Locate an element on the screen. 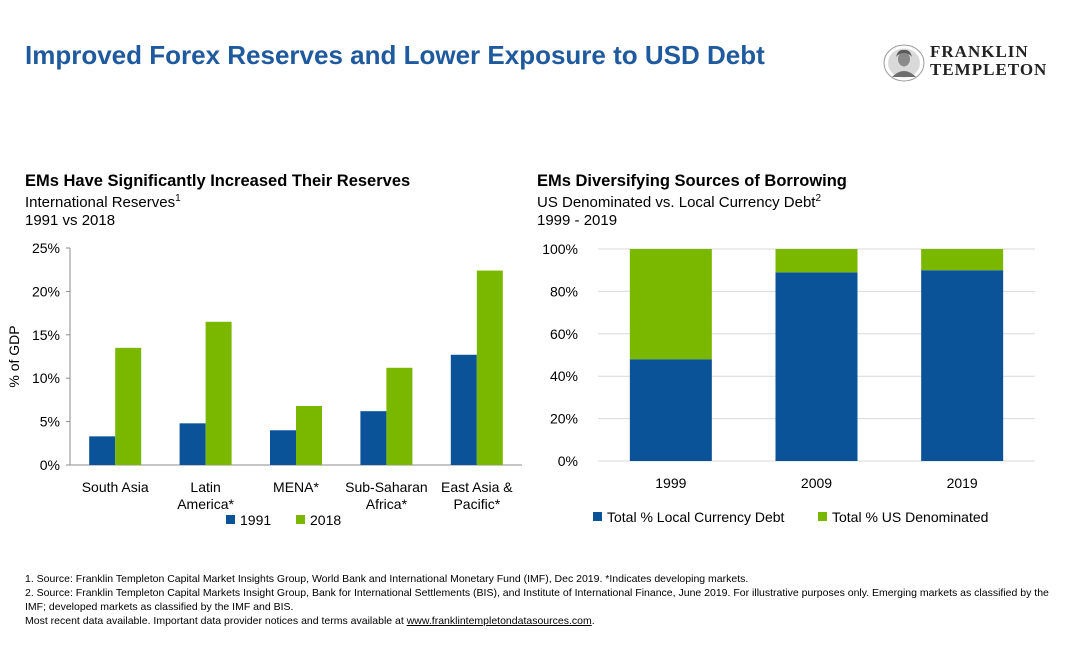 This screenshot has width=1073, height=665. x-tick-label: East Asia & is located at coordinates (477, 487).